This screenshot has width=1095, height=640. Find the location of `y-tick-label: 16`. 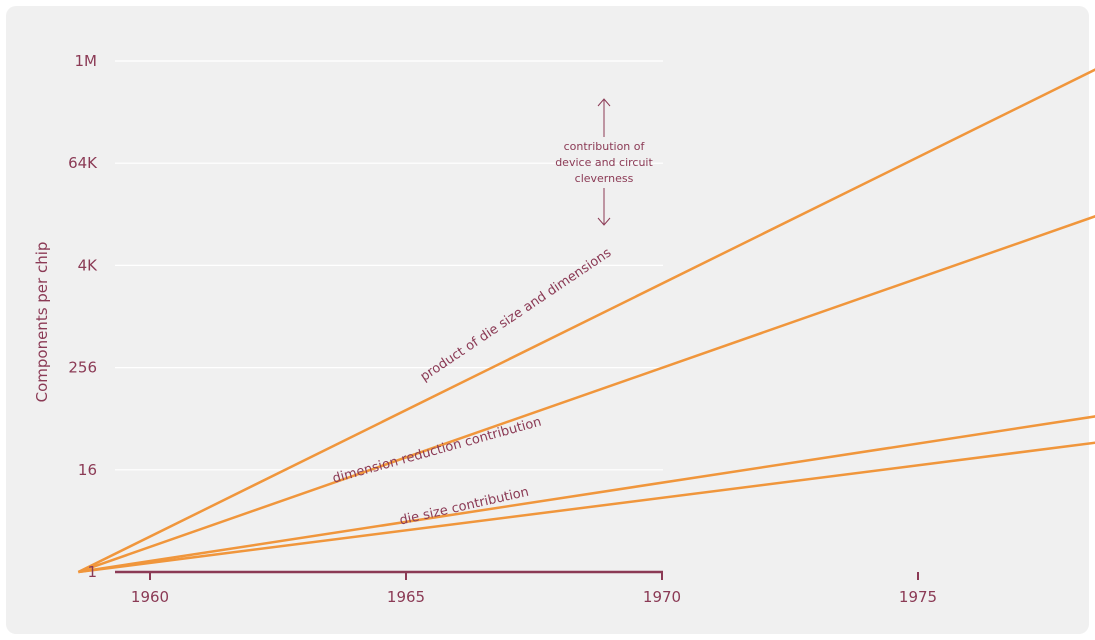

y-tick-label: 16 is located at coordinates (87, 470).